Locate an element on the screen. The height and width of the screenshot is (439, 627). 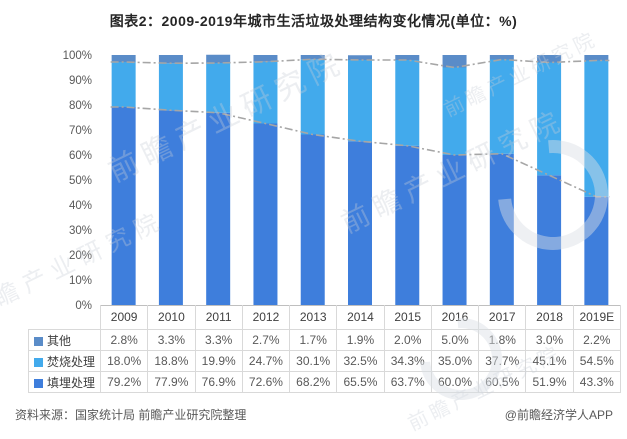
y-axis-tick-label: 0% is located at coordinates (83, 305).